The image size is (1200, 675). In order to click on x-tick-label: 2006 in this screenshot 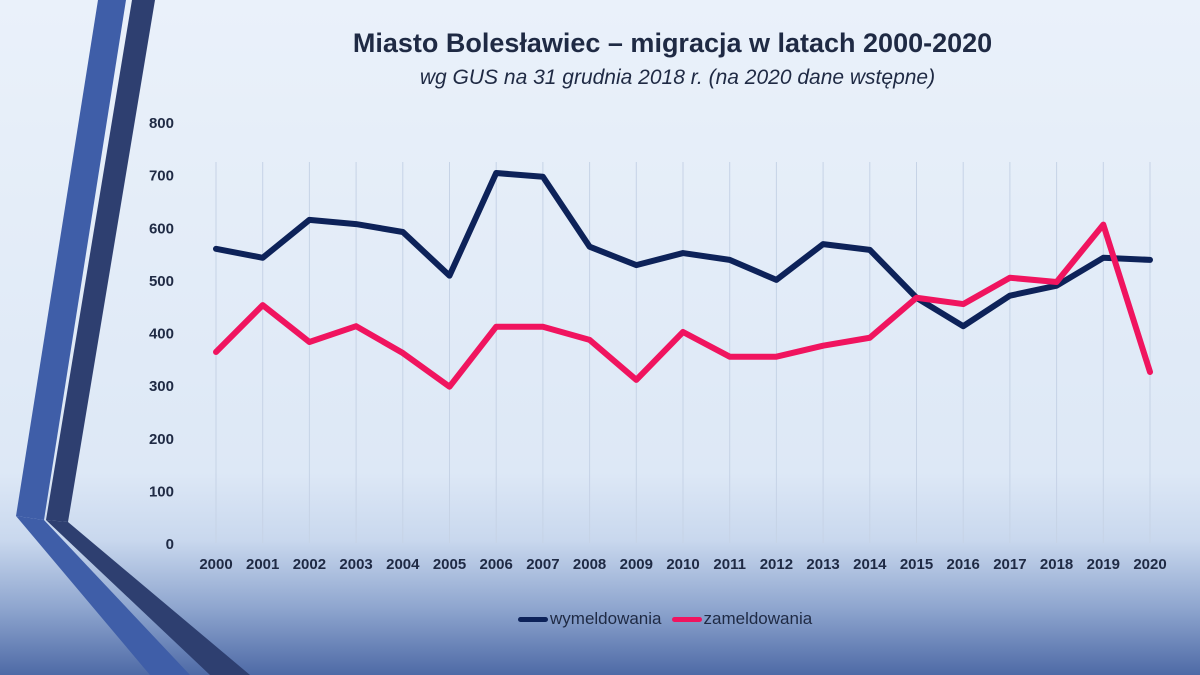, I will do `click(496, 564)`.